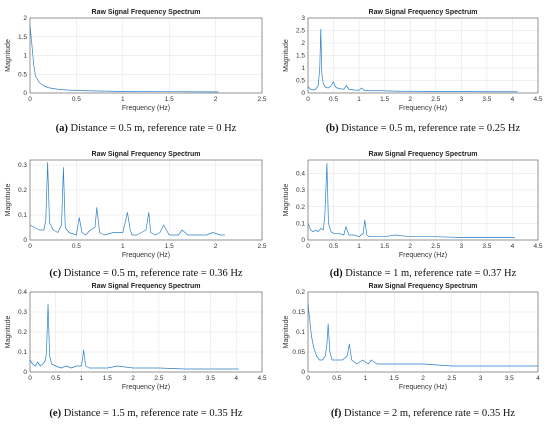 The height and width of the screenshot is (431, 550). Describe the element at coordinates (300, 56) in the screenshot. I see `y-tick-label: 1.5` at that location.